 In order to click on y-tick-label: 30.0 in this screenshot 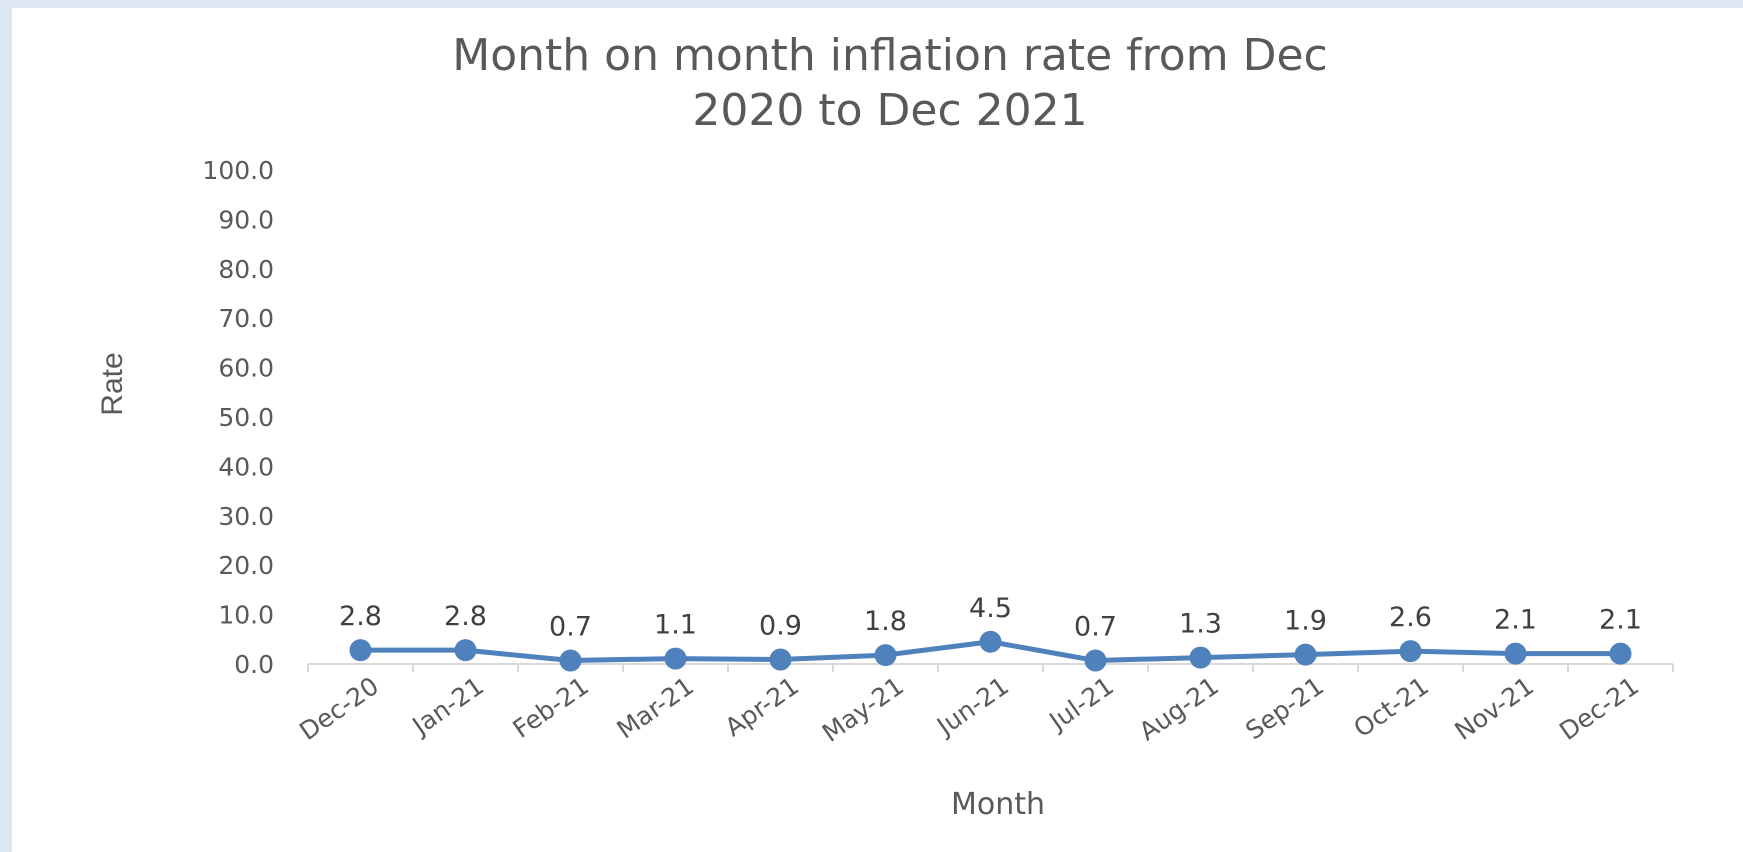, I will do `click(246, 516)`.